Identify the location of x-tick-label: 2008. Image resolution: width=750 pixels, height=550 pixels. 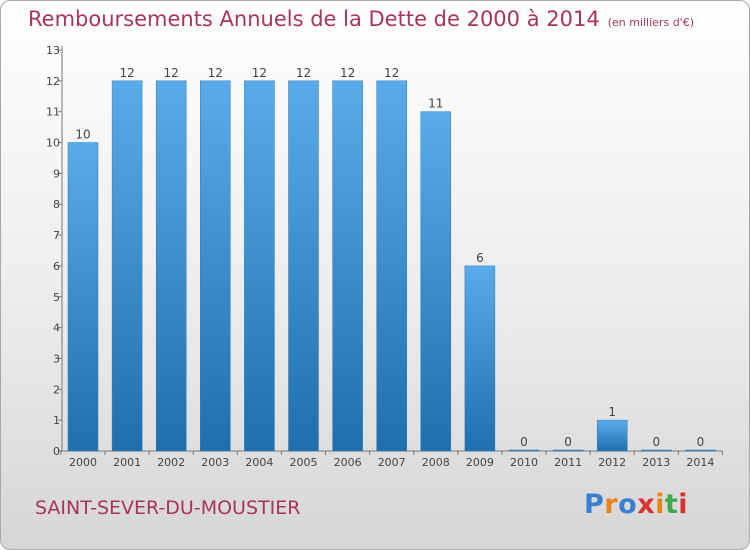
(436, 462).